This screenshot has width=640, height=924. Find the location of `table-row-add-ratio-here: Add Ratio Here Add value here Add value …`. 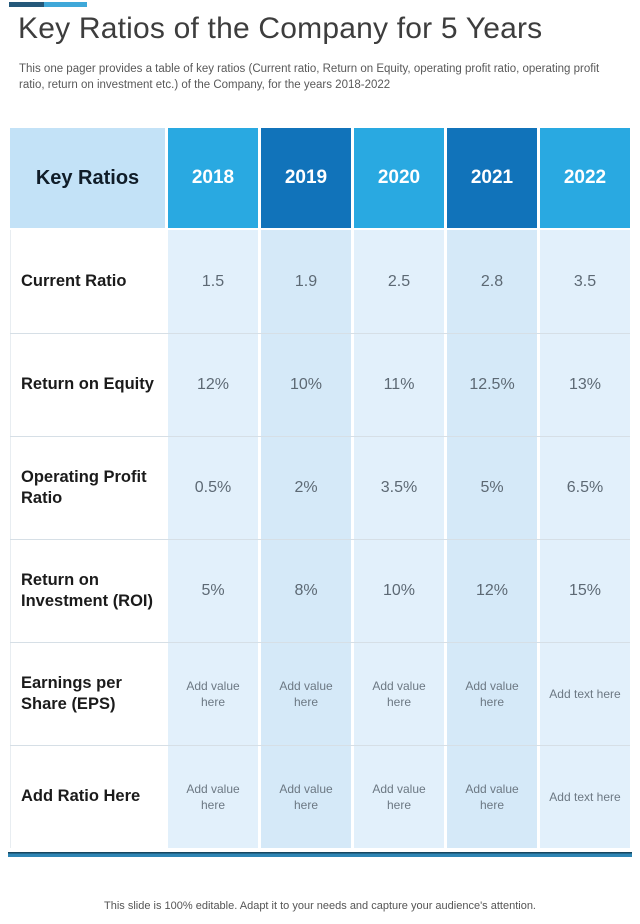

table-row-add-ratio-here: Add Ratio Here Add value here Add value … is located at coordinates (320, 796).